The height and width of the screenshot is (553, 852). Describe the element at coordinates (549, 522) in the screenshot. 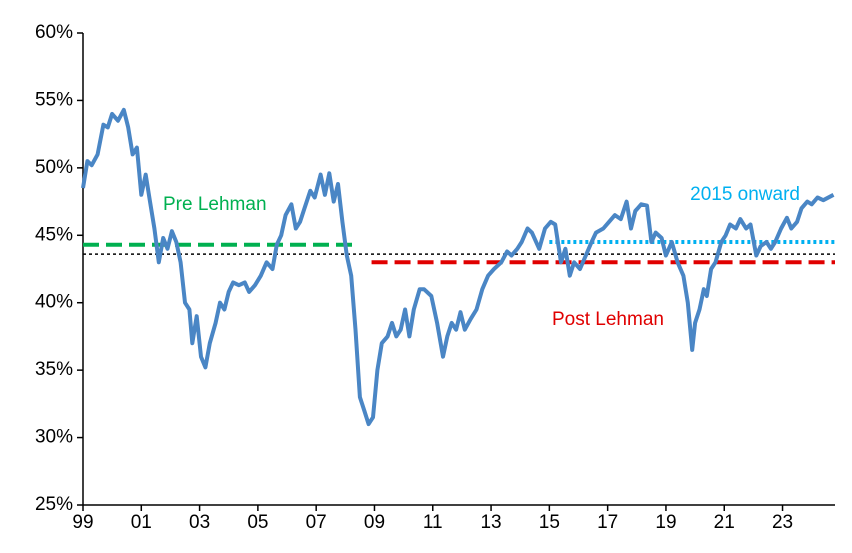

I see `x-tick-label: 15` at that location.